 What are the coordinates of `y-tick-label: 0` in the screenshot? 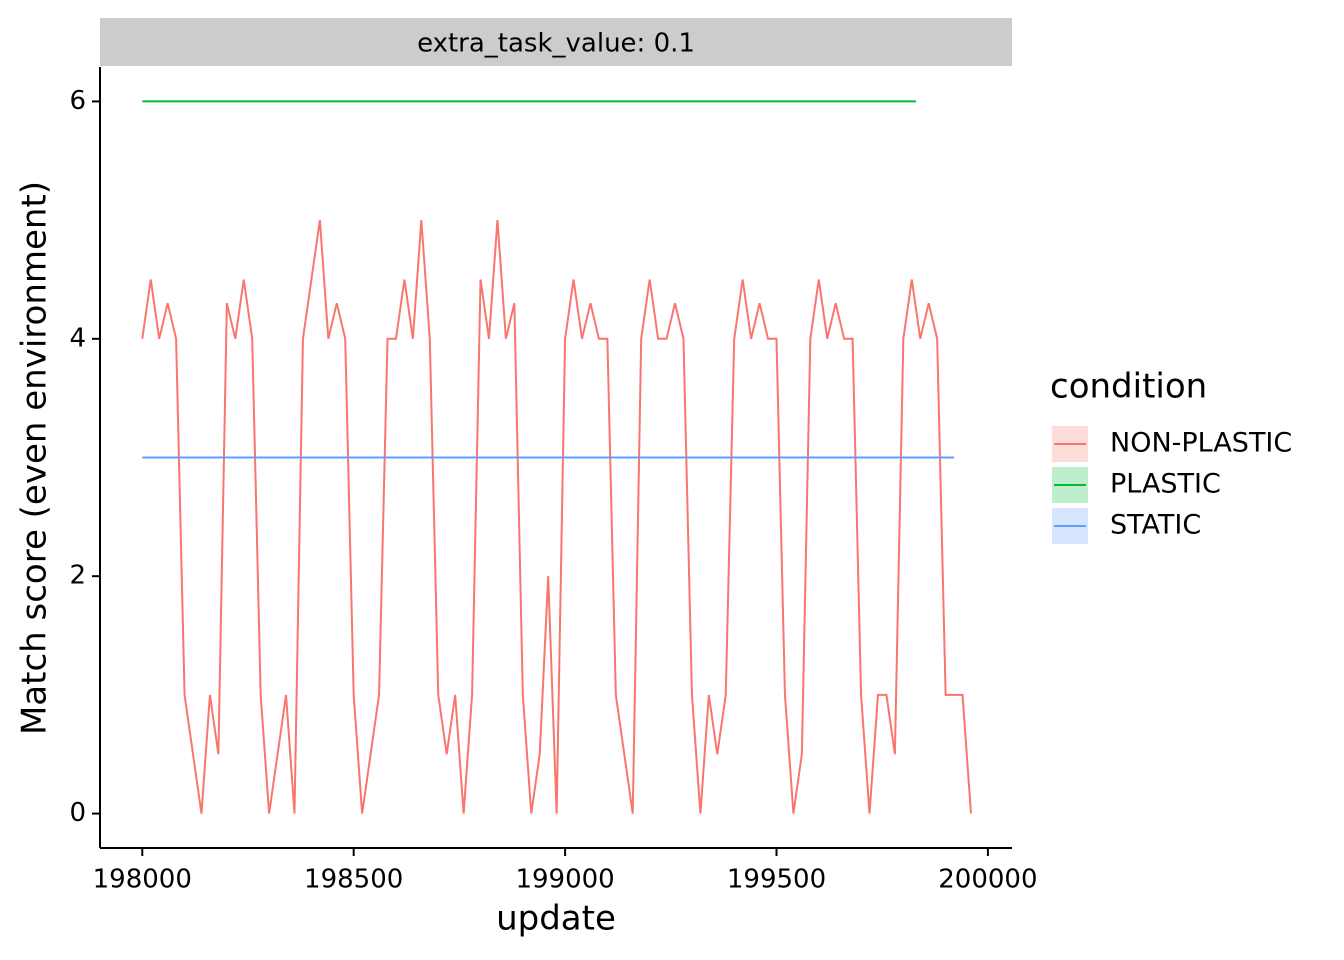 It's located at (77, 813).